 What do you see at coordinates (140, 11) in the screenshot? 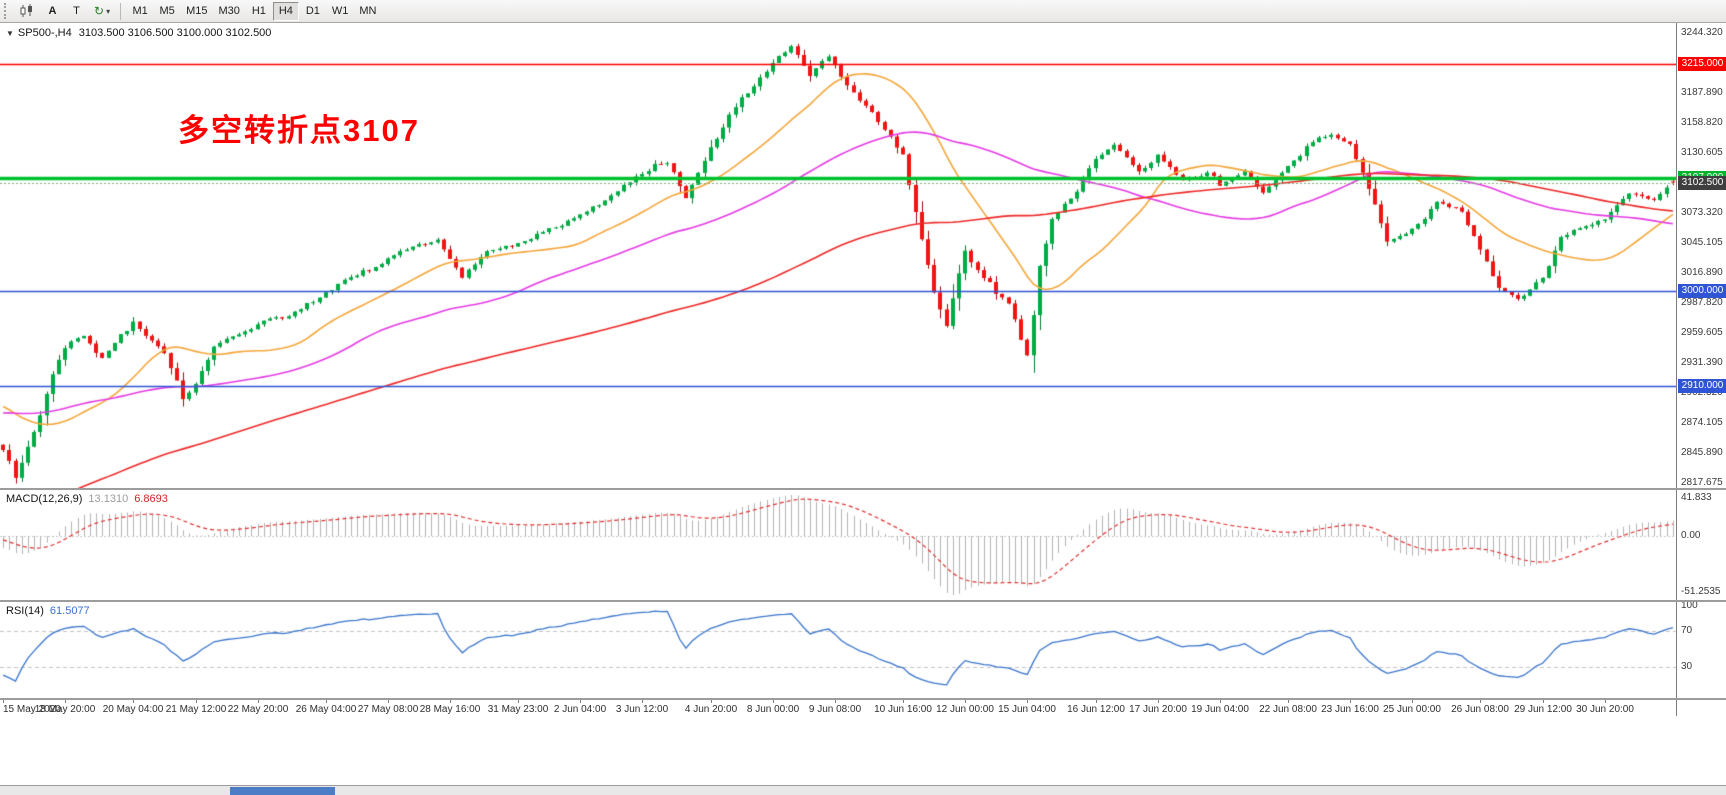
I see `timeframe-button-m1: M1` at bounding box center [140, 11].